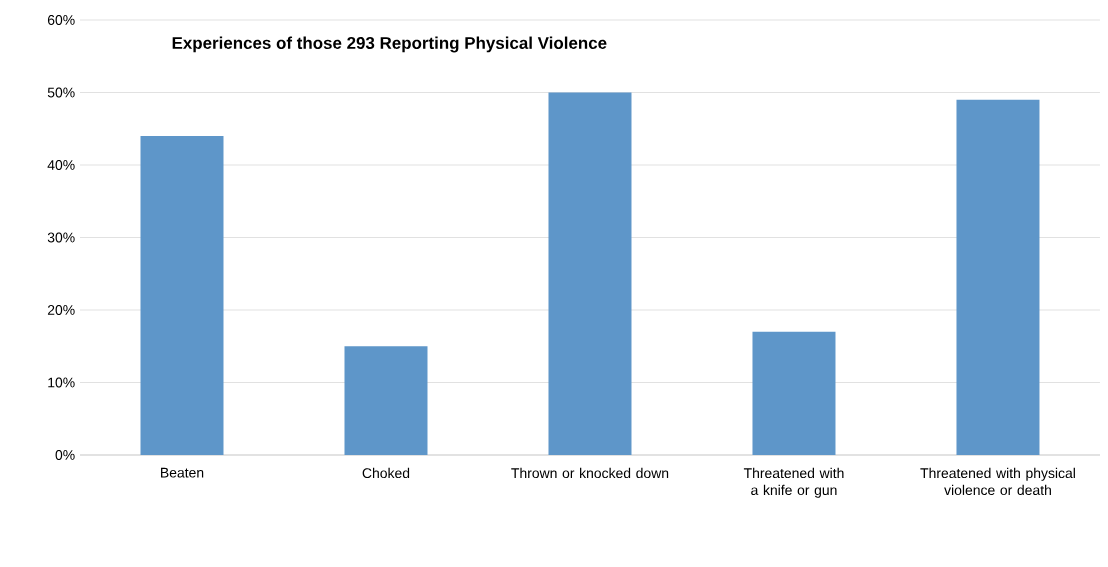 The image size is (1108, 567). Describe the element at coordinates (386, 473) in the screenshot. I see `x-tick-label: Choked` at that location.